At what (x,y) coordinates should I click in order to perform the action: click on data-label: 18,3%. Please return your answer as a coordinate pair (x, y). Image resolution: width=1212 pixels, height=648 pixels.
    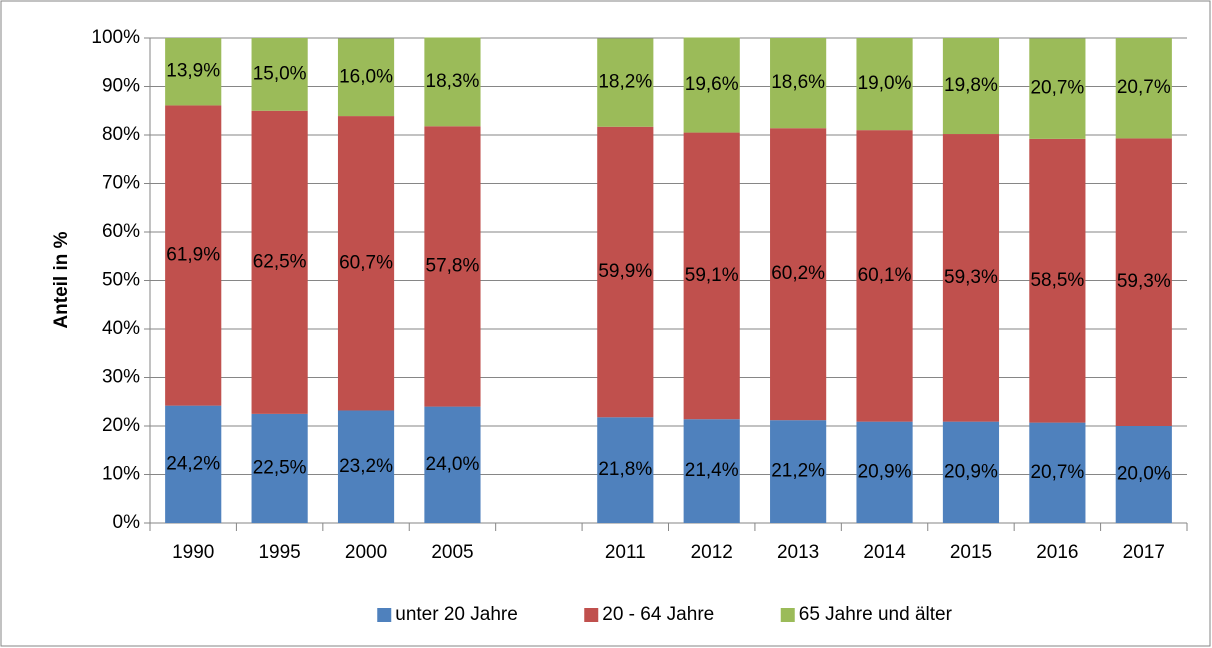
    Looking at the image, I should click on (453, 81).